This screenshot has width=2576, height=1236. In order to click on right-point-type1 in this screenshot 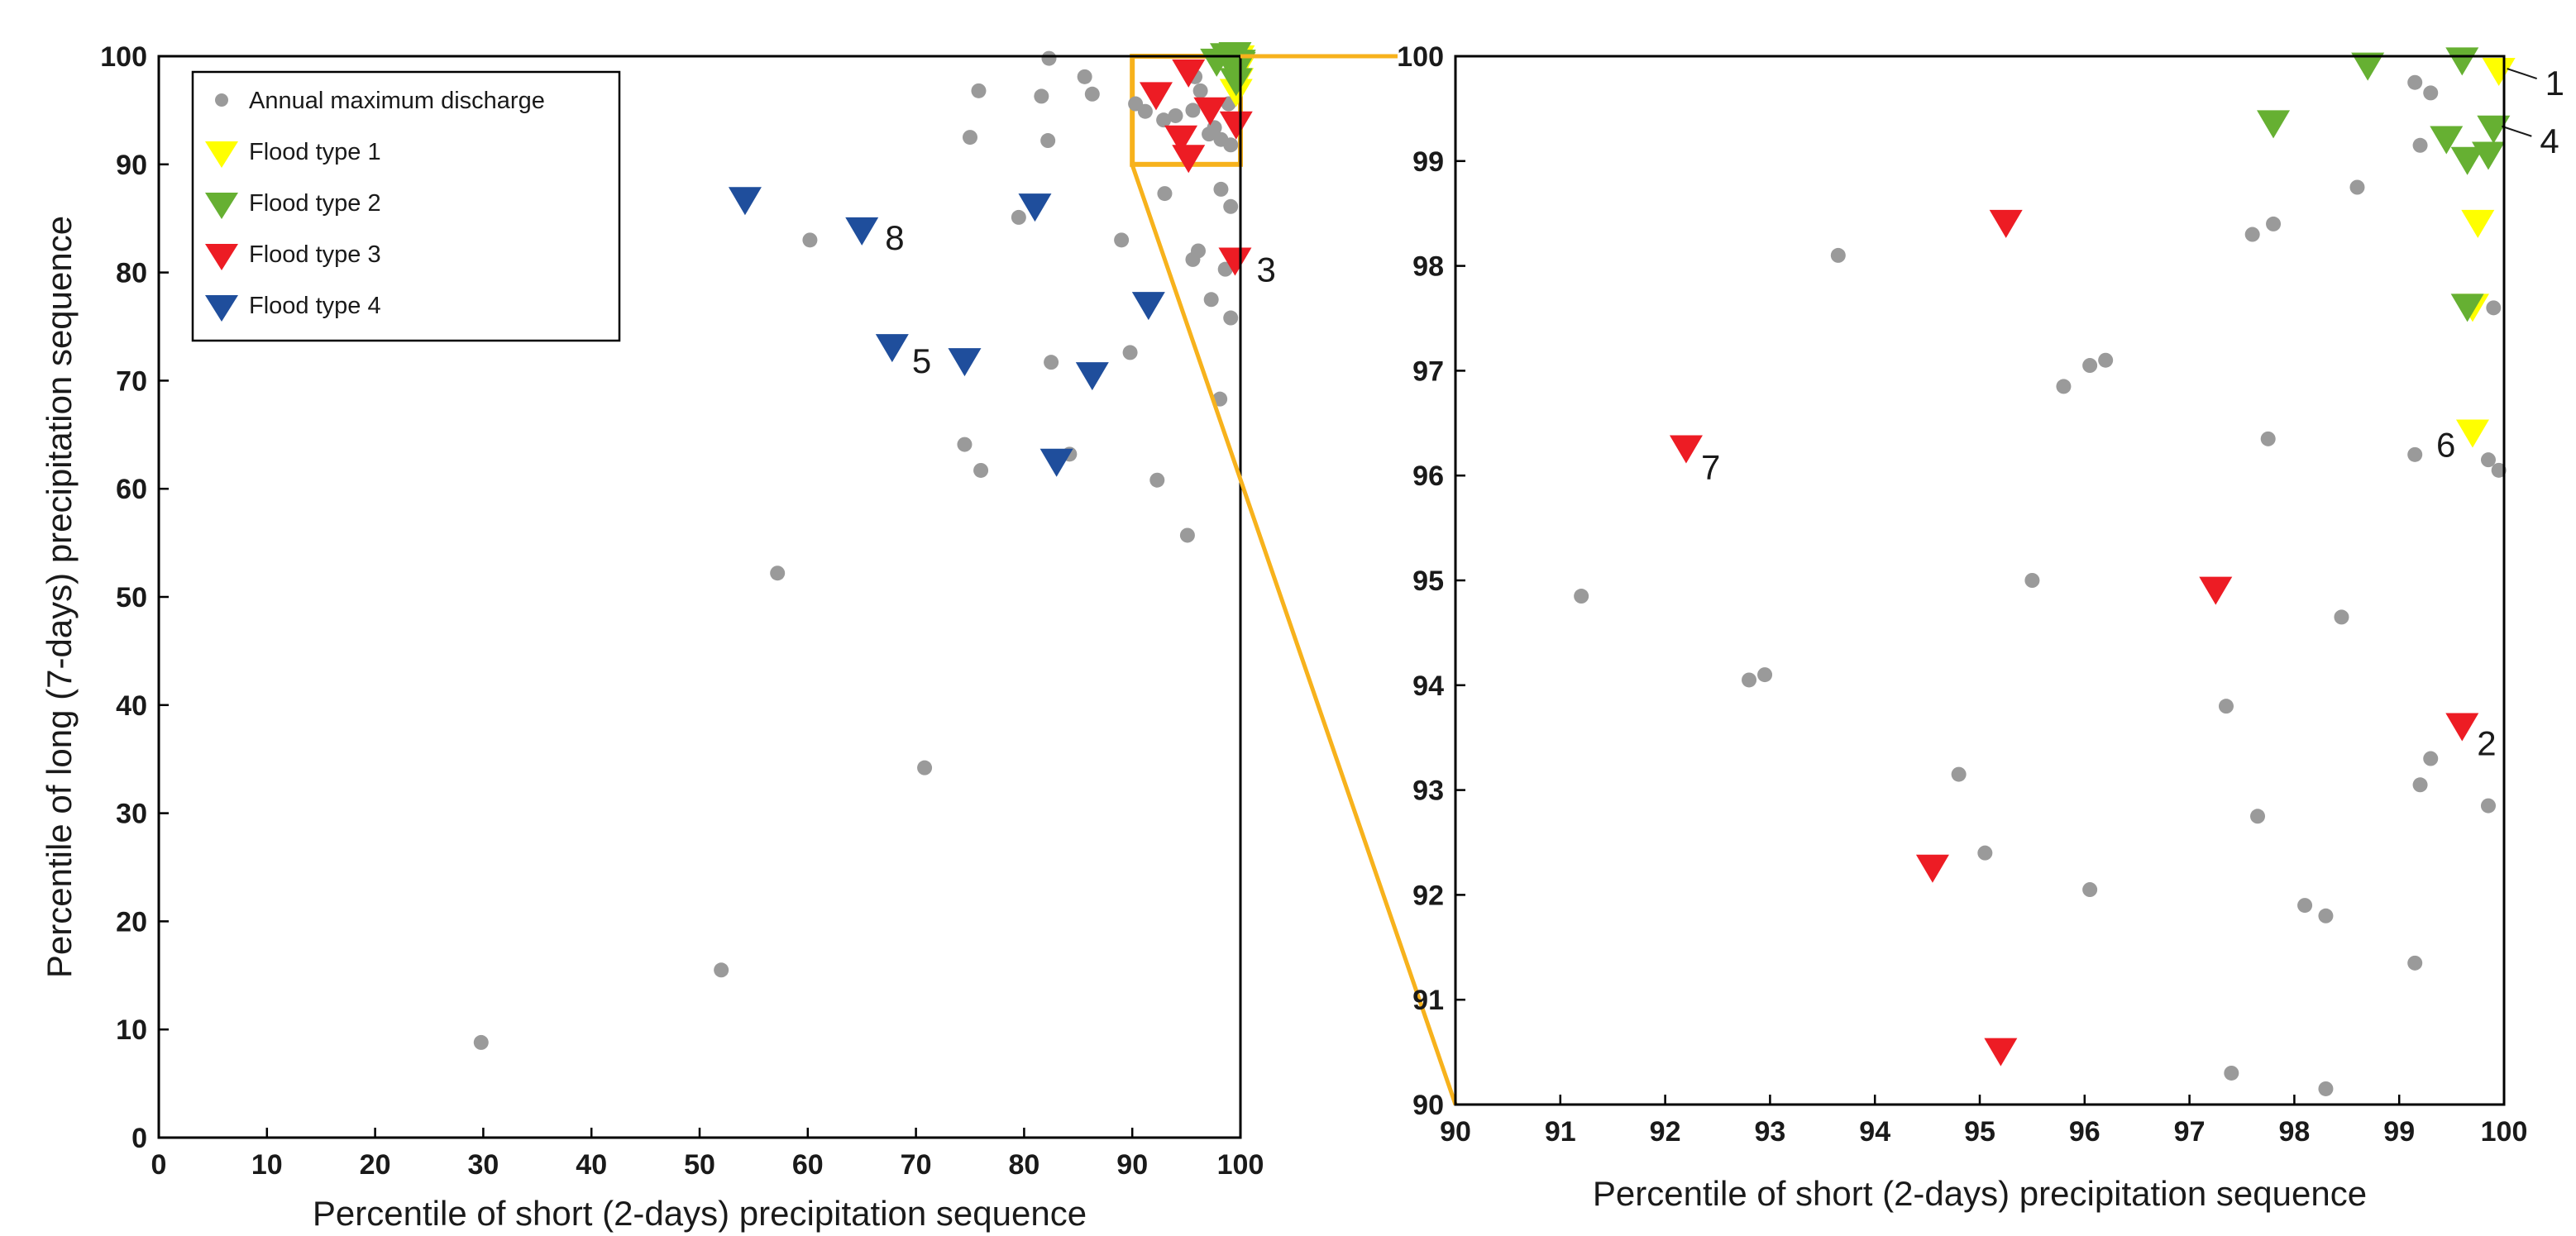, I will do `click(2499, 73)`.